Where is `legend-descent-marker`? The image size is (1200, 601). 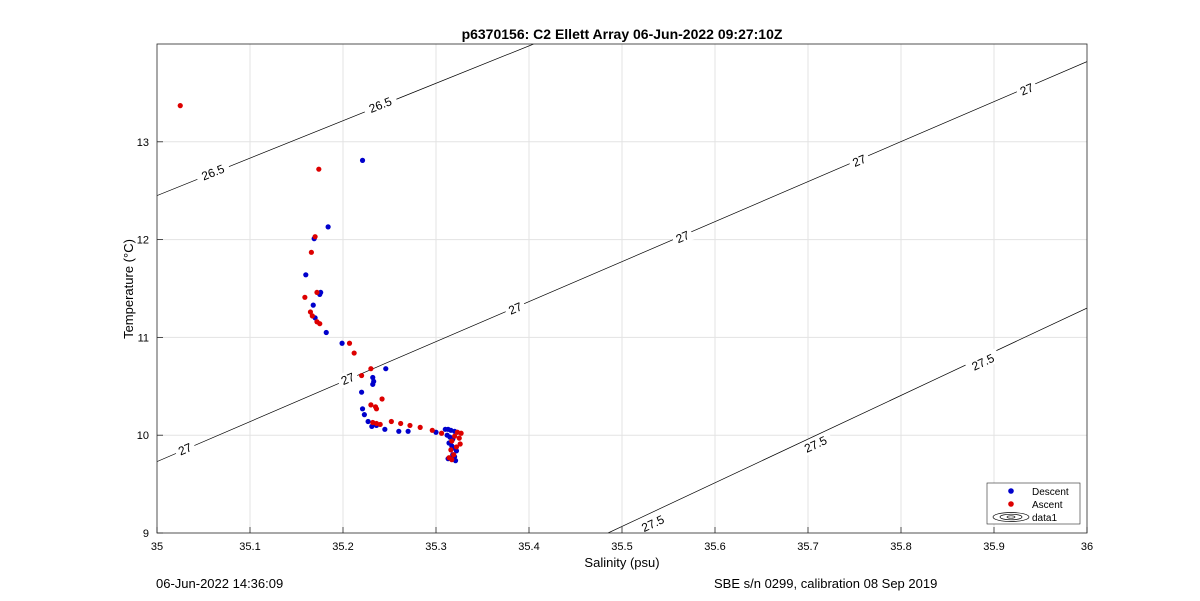
legend-descent-marker is located at coordinates (1011, 491).